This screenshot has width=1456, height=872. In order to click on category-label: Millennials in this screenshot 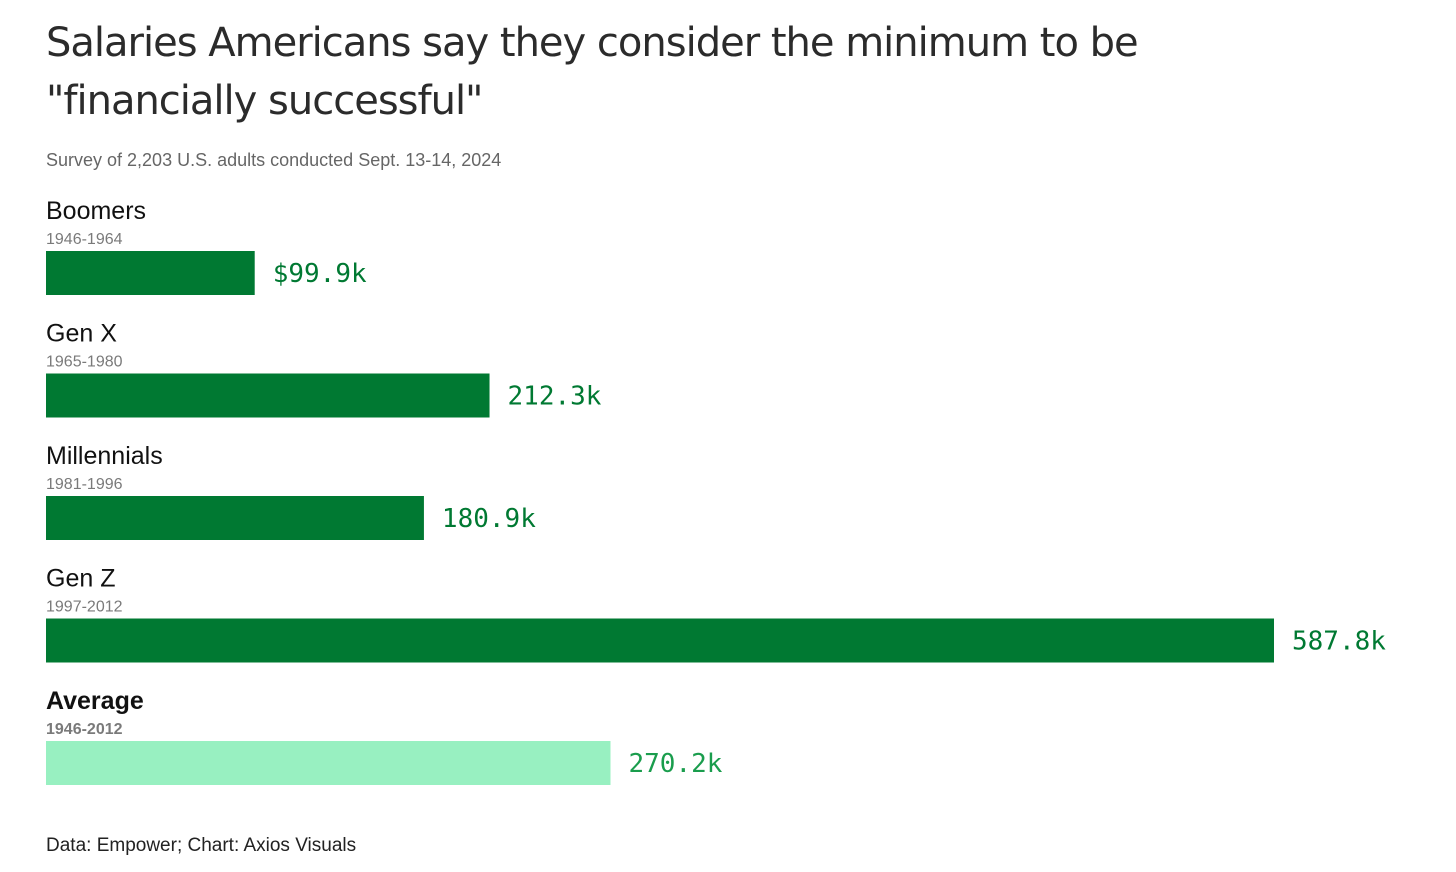, I will do `click(104, 456)`.